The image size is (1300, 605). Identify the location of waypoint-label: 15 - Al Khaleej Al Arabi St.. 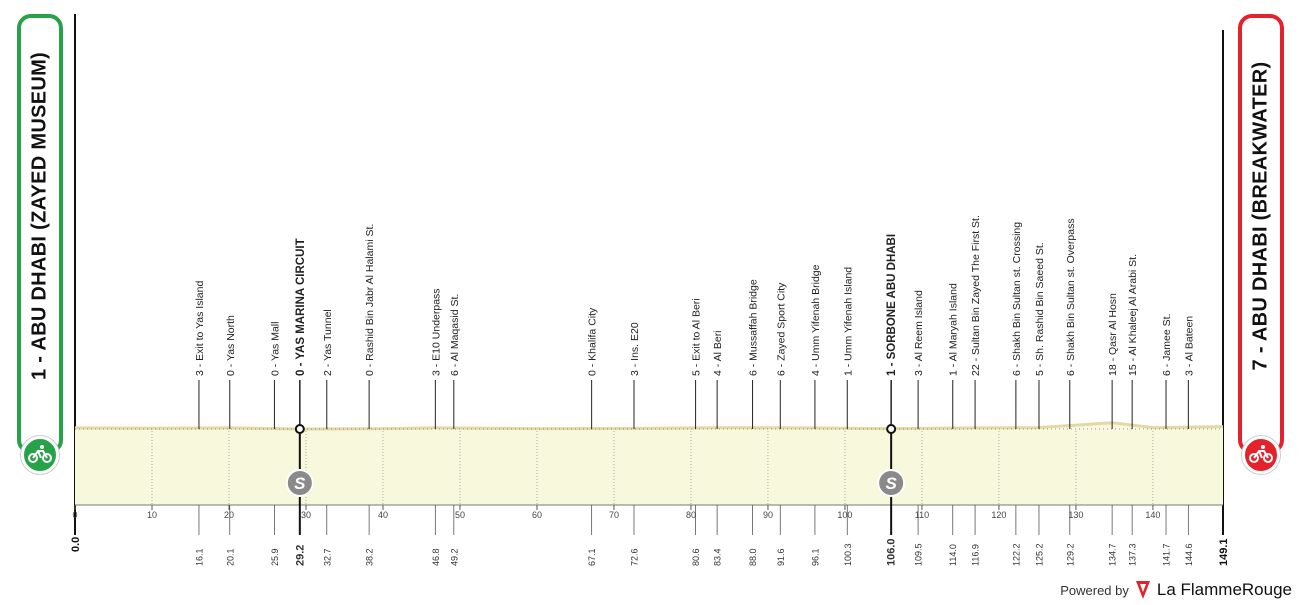
(1133, 315).